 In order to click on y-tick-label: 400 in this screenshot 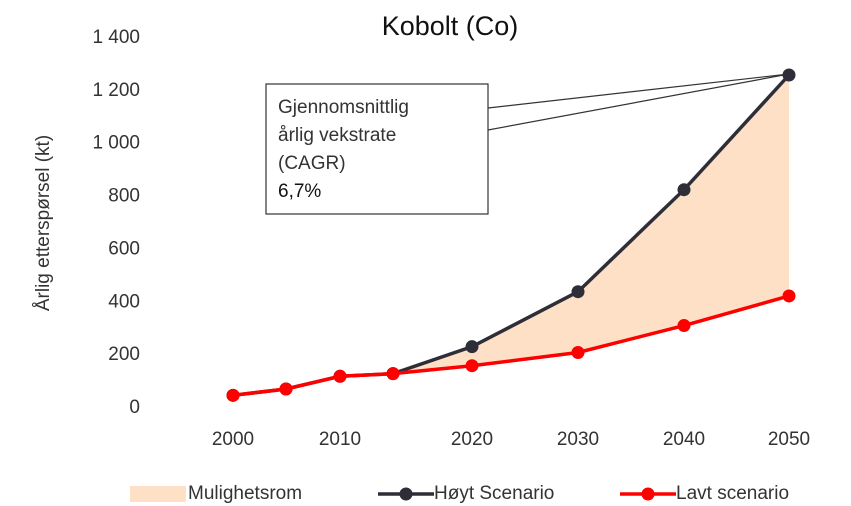, I will do `click(124, 301)`.